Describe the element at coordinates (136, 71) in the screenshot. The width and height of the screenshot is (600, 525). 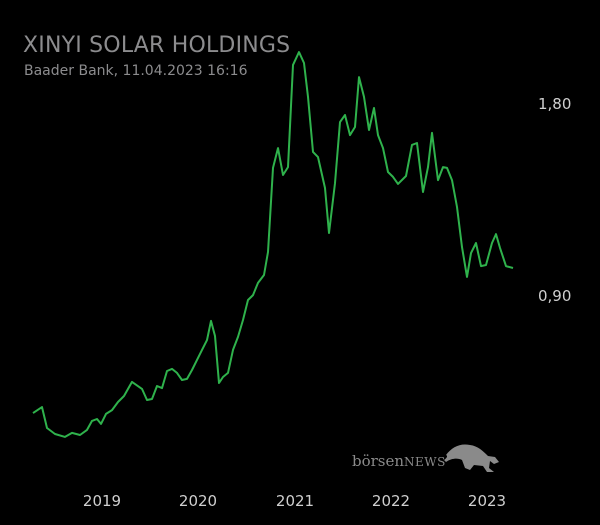
I see `chart-subtitle: Baader Bank, 11.04.2023 16:16` at that location.